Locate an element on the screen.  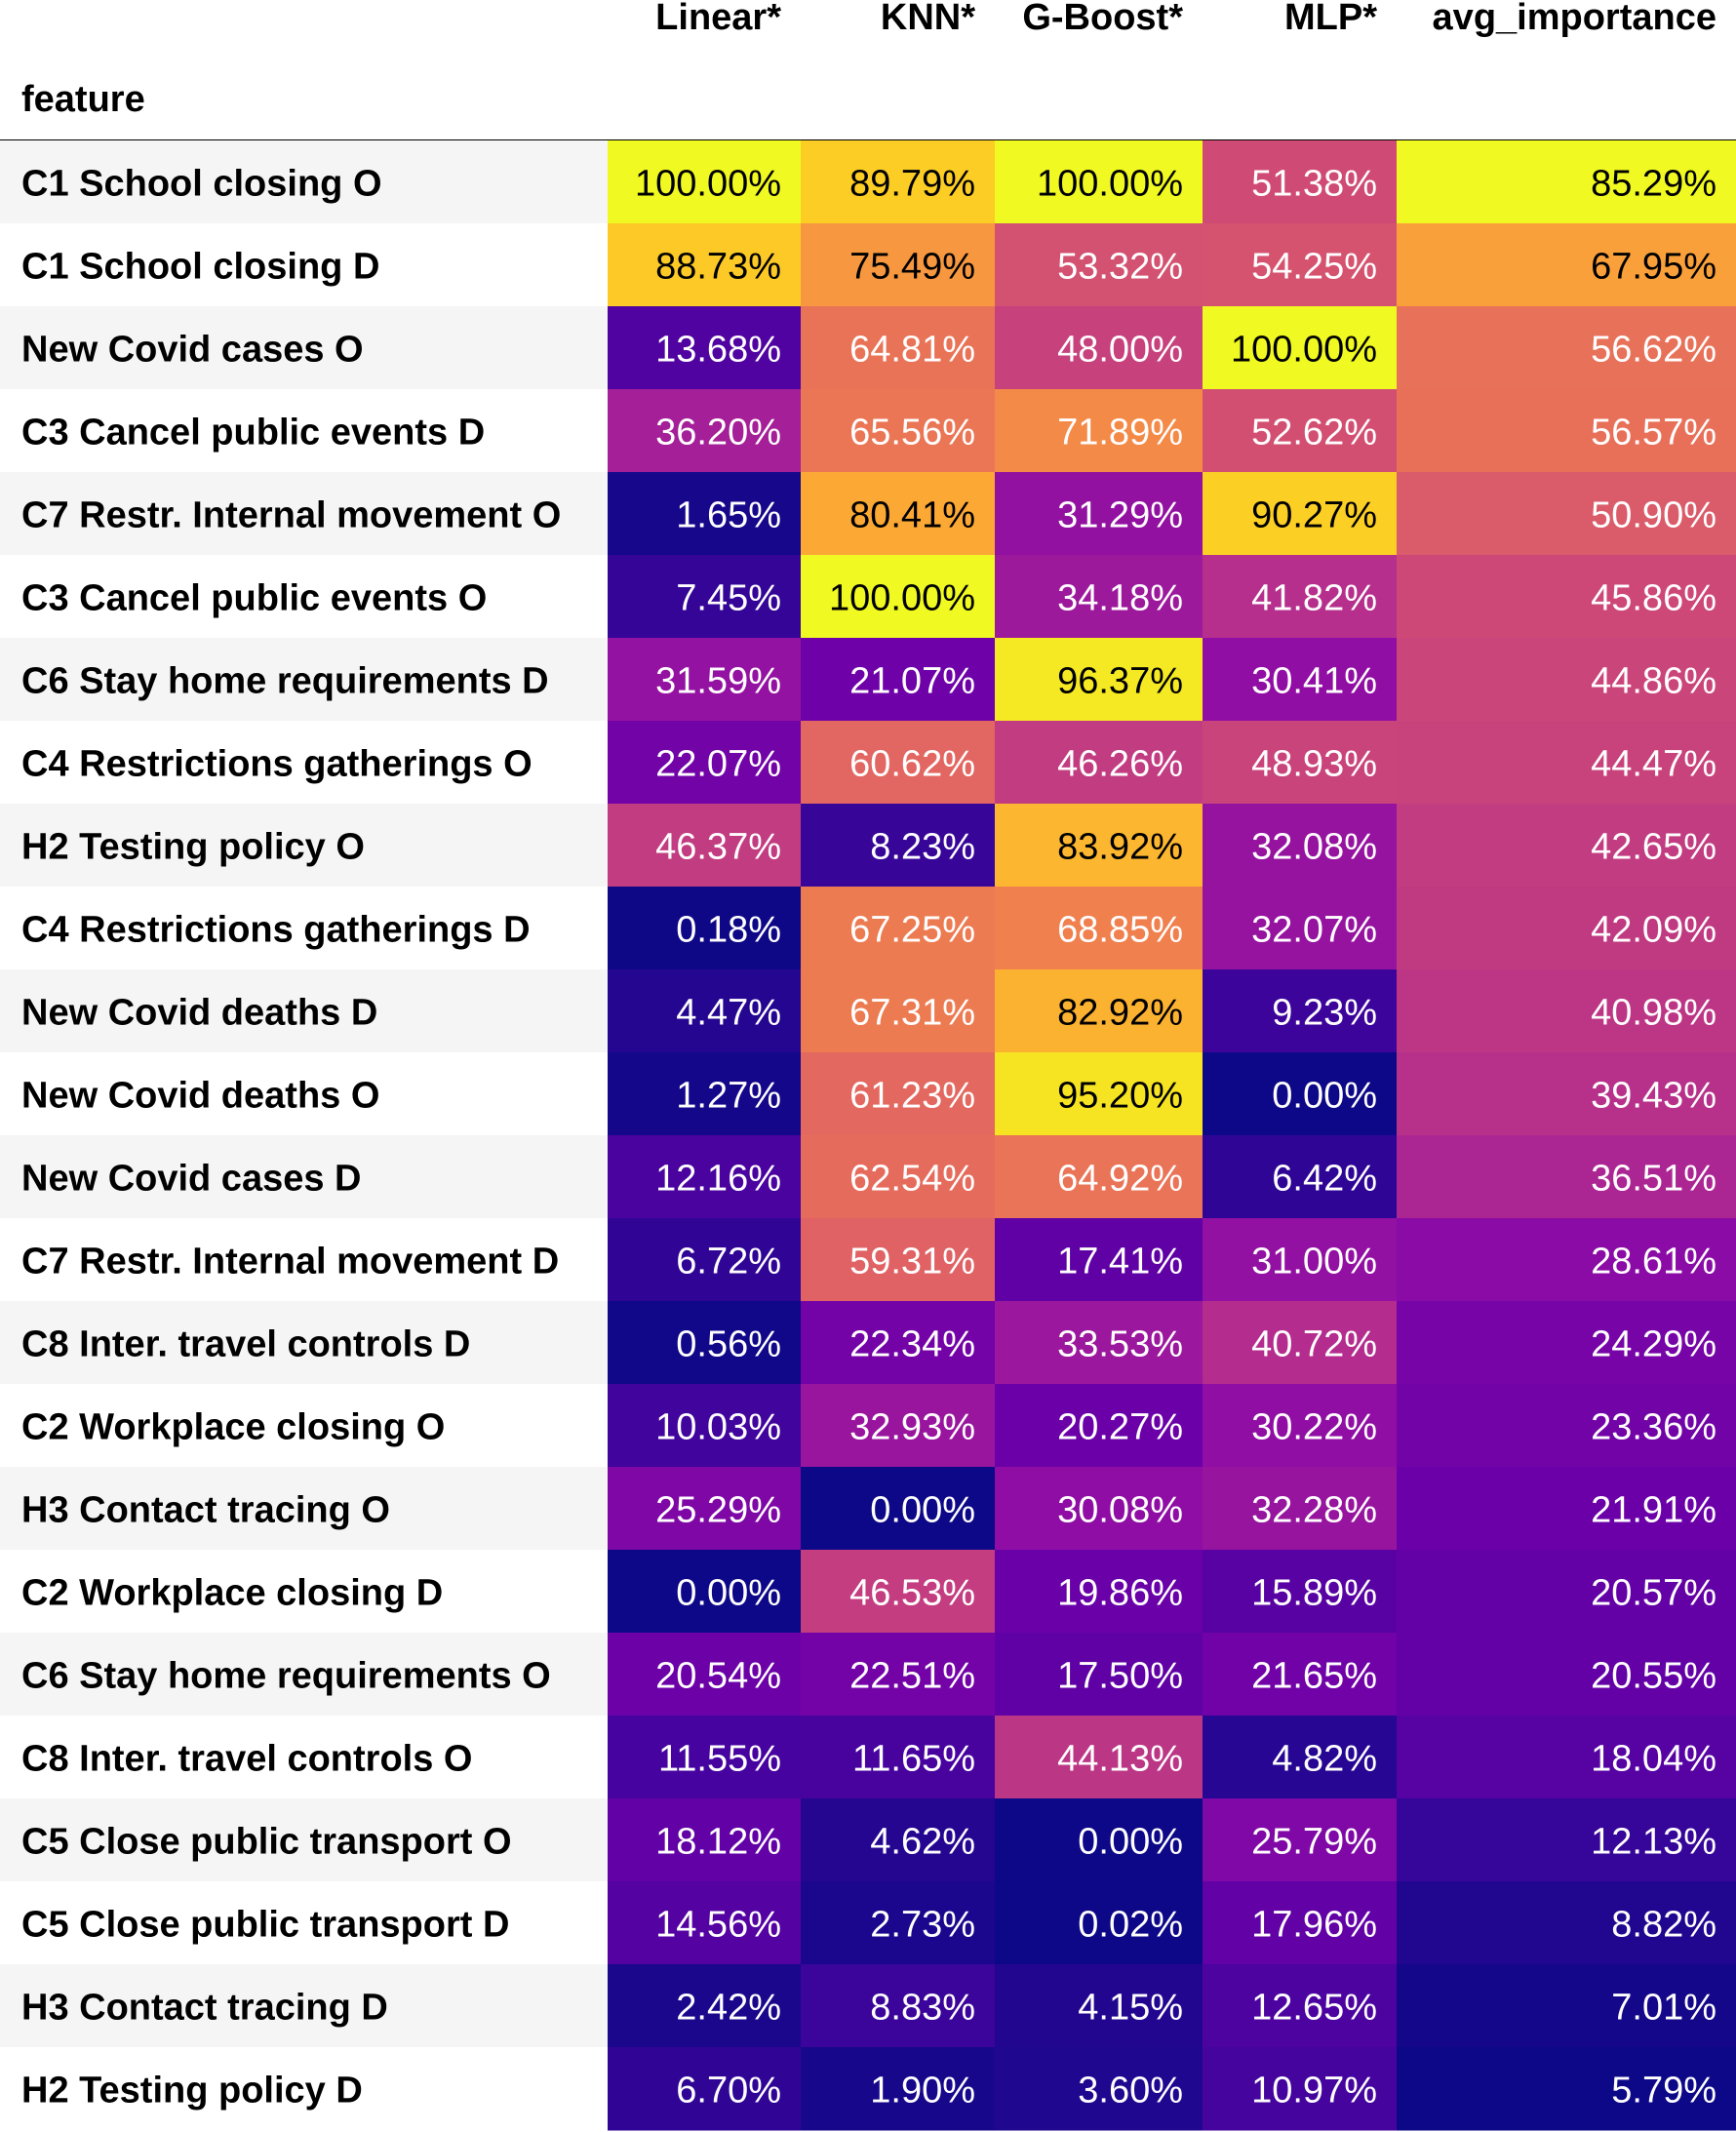
cell-value-label: 44.47% is located at coordinates (1653, 764).